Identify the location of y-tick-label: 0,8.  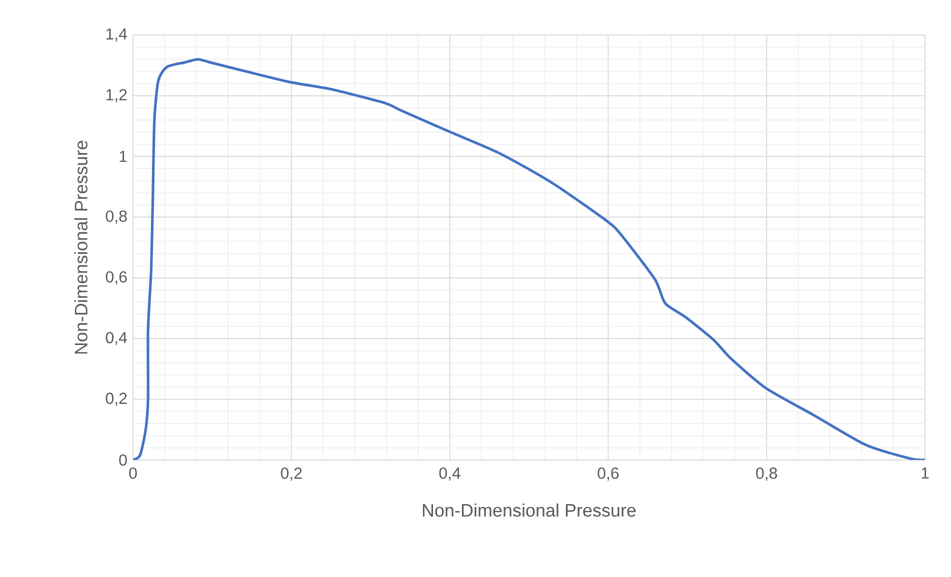
(116, 217).